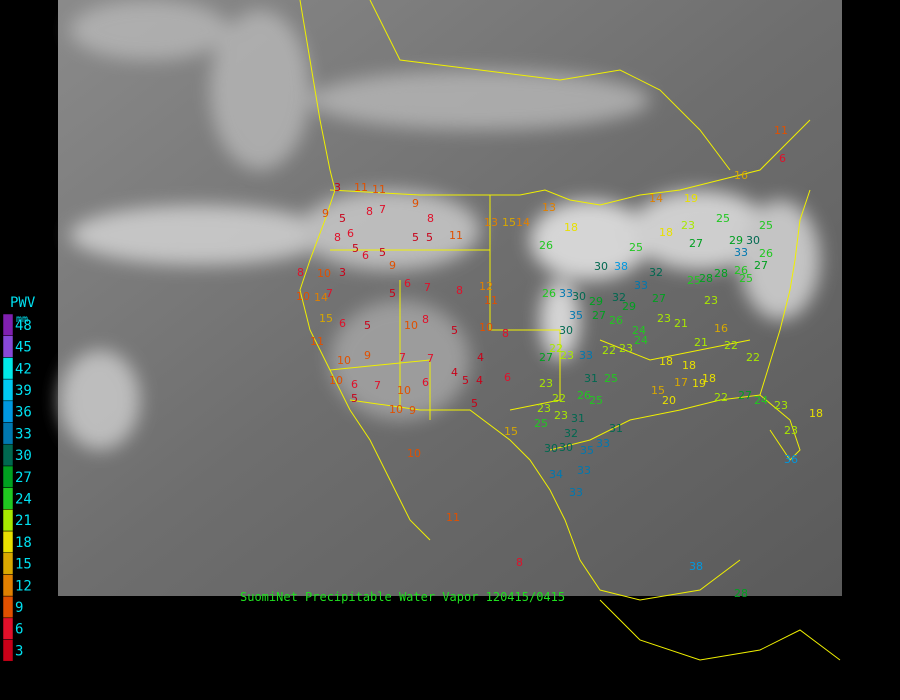  I want to click on legend-title: PWV, so click(23, 303).